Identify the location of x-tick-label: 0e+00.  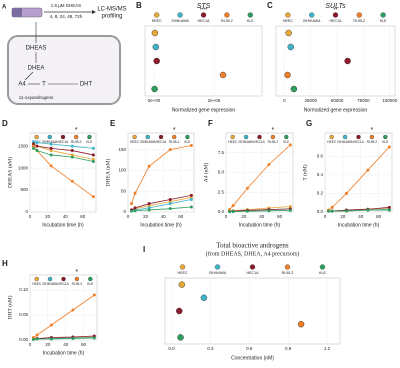
(154, 100).